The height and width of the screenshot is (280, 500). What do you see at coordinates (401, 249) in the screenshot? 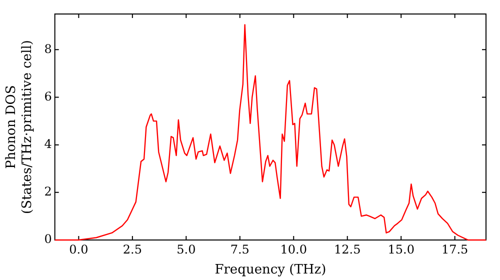
I see `x-tick-label: 15.0` at bounding box center [401, 249].